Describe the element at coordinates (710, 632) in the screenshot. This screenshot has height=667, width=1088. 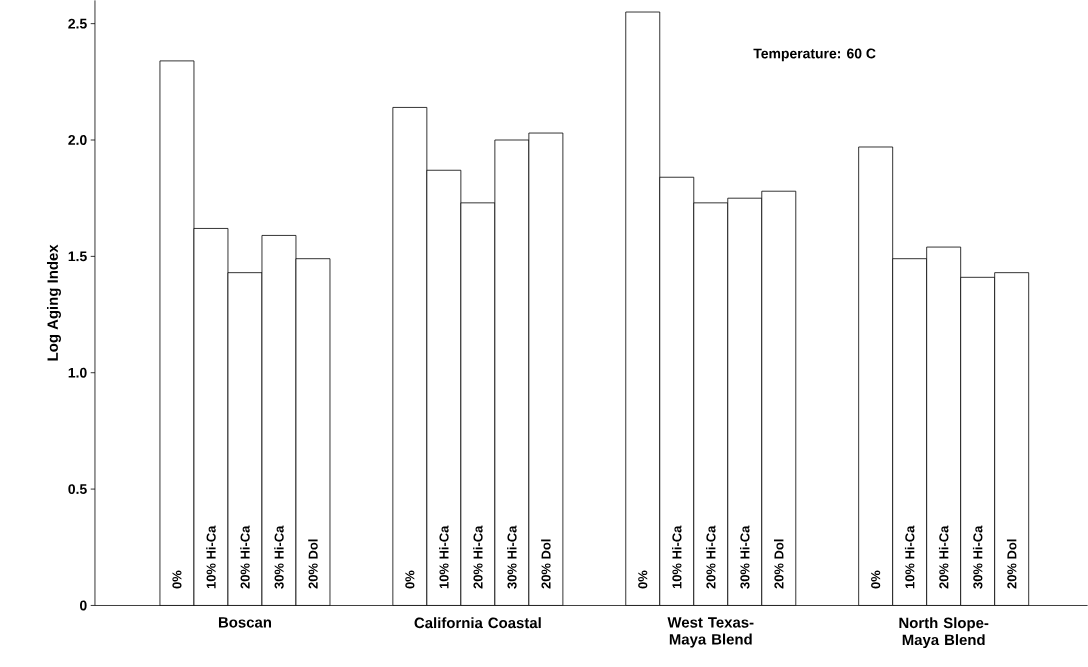
I see `x-tick-label: West Texas-Maya Blend` at that location.